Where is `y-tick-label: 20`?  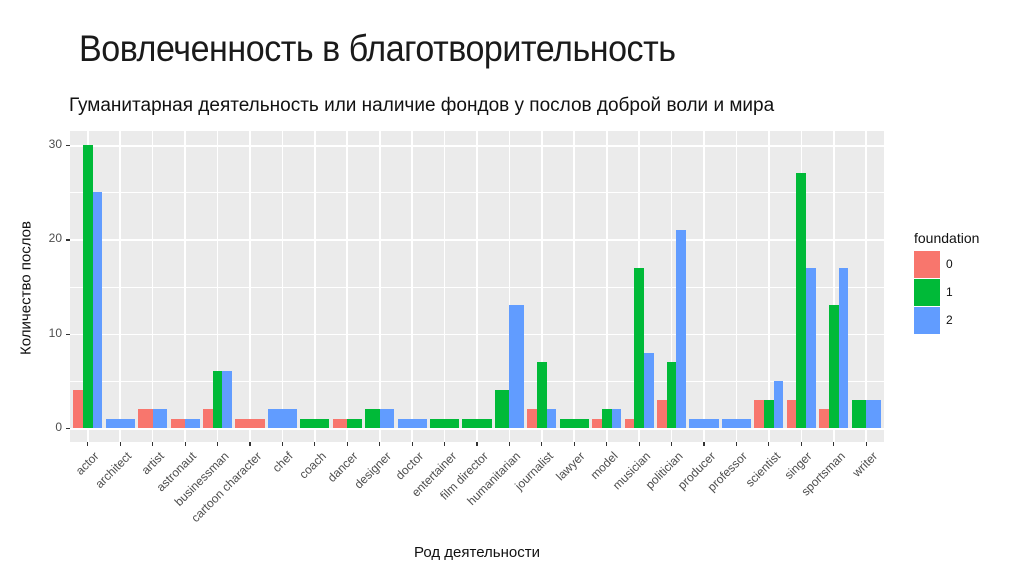 y-tick-label: 20 is located at coordinates (55, 238).